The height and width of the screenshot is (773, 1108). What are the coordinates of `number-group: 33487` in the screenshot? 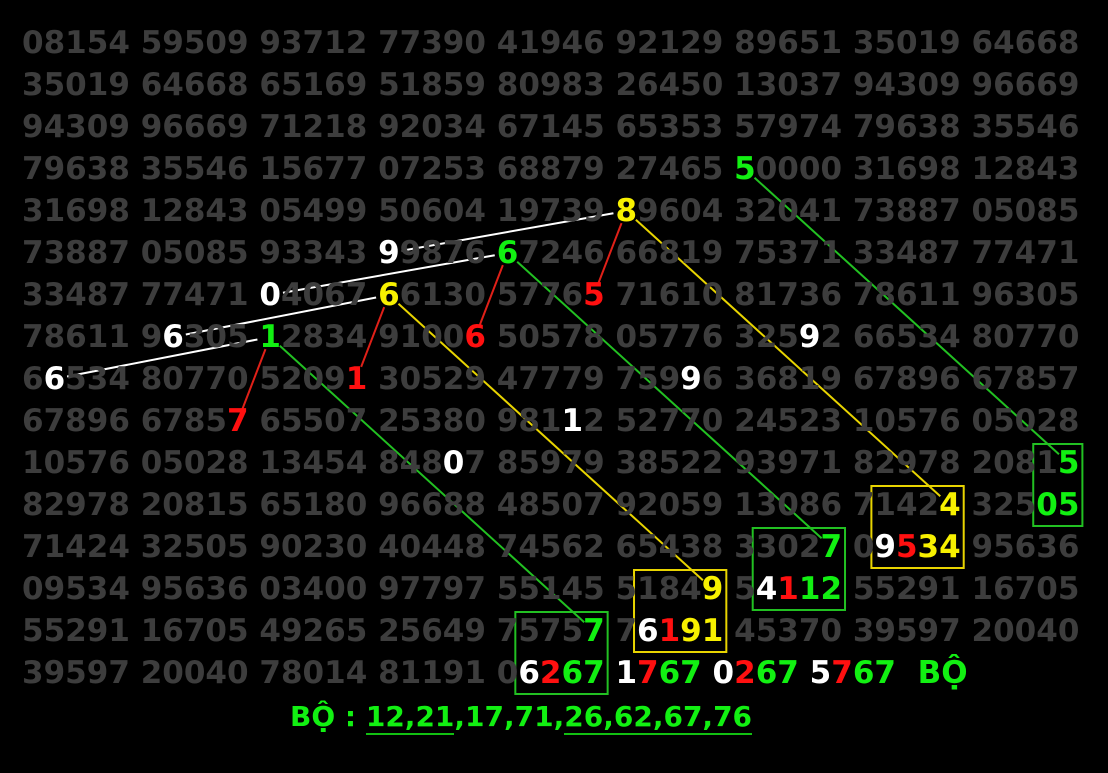 It's located at (76, 295).